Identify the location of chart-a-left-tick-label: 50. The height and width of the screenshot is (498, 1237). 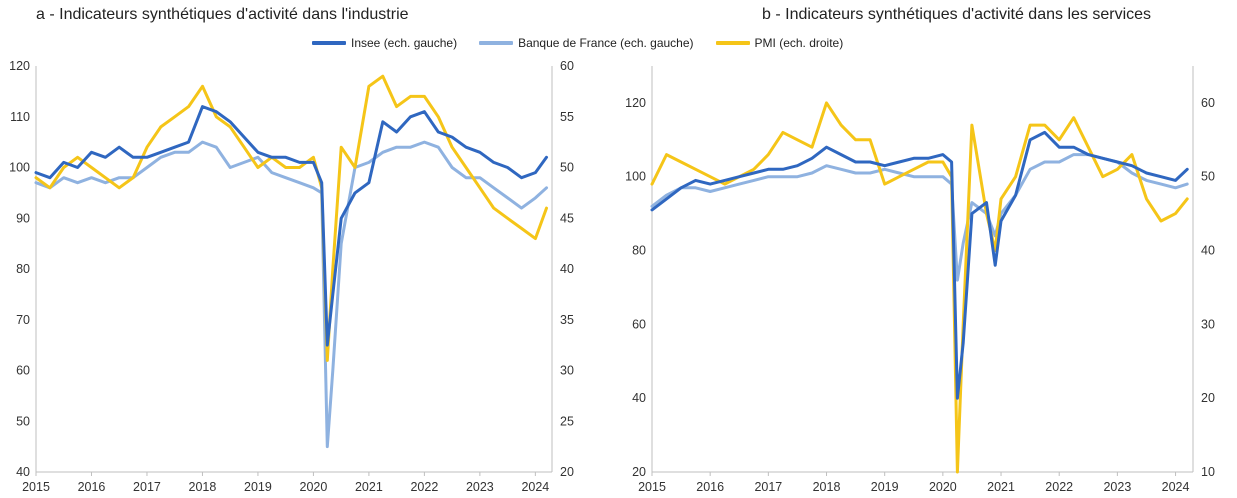
(23, 421).